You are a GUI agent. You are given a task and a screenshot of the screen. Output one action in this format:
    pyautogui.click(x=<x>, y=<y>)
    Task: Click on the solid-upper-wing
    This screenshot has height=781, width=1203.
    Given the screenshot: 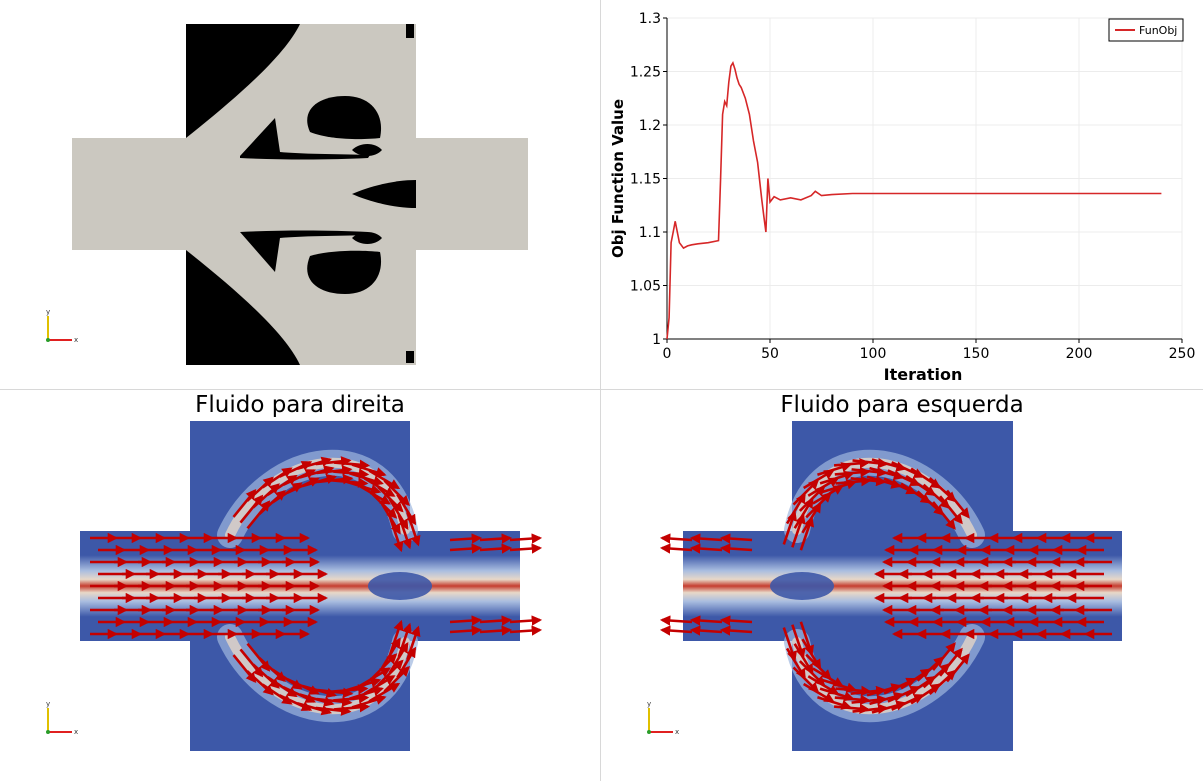 What is the action you would take?
    pyautogui.click(x=305, y=139)
    